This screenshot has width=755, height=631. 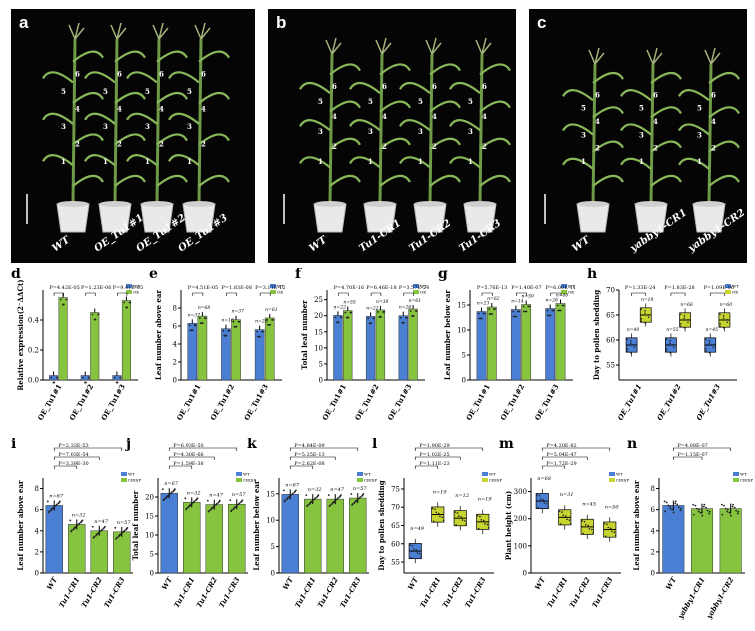 What do you see at coordinates (239, 495) in the screenshot?
I see `n-count: n=57` at bounding box center [239, 495].